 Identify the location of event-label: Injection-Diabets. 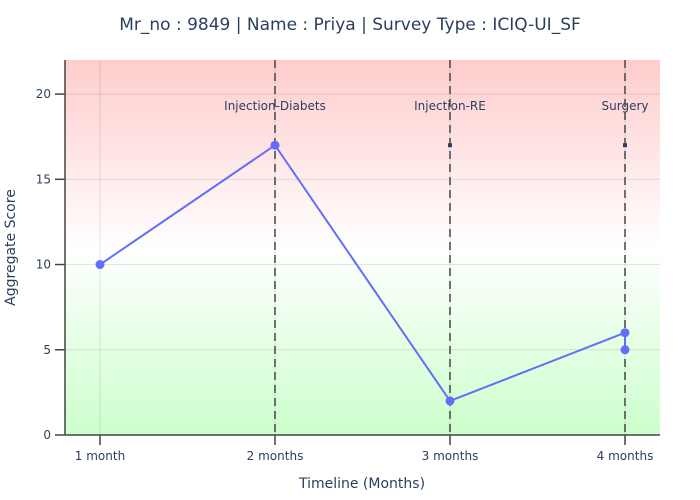
(275, 106).